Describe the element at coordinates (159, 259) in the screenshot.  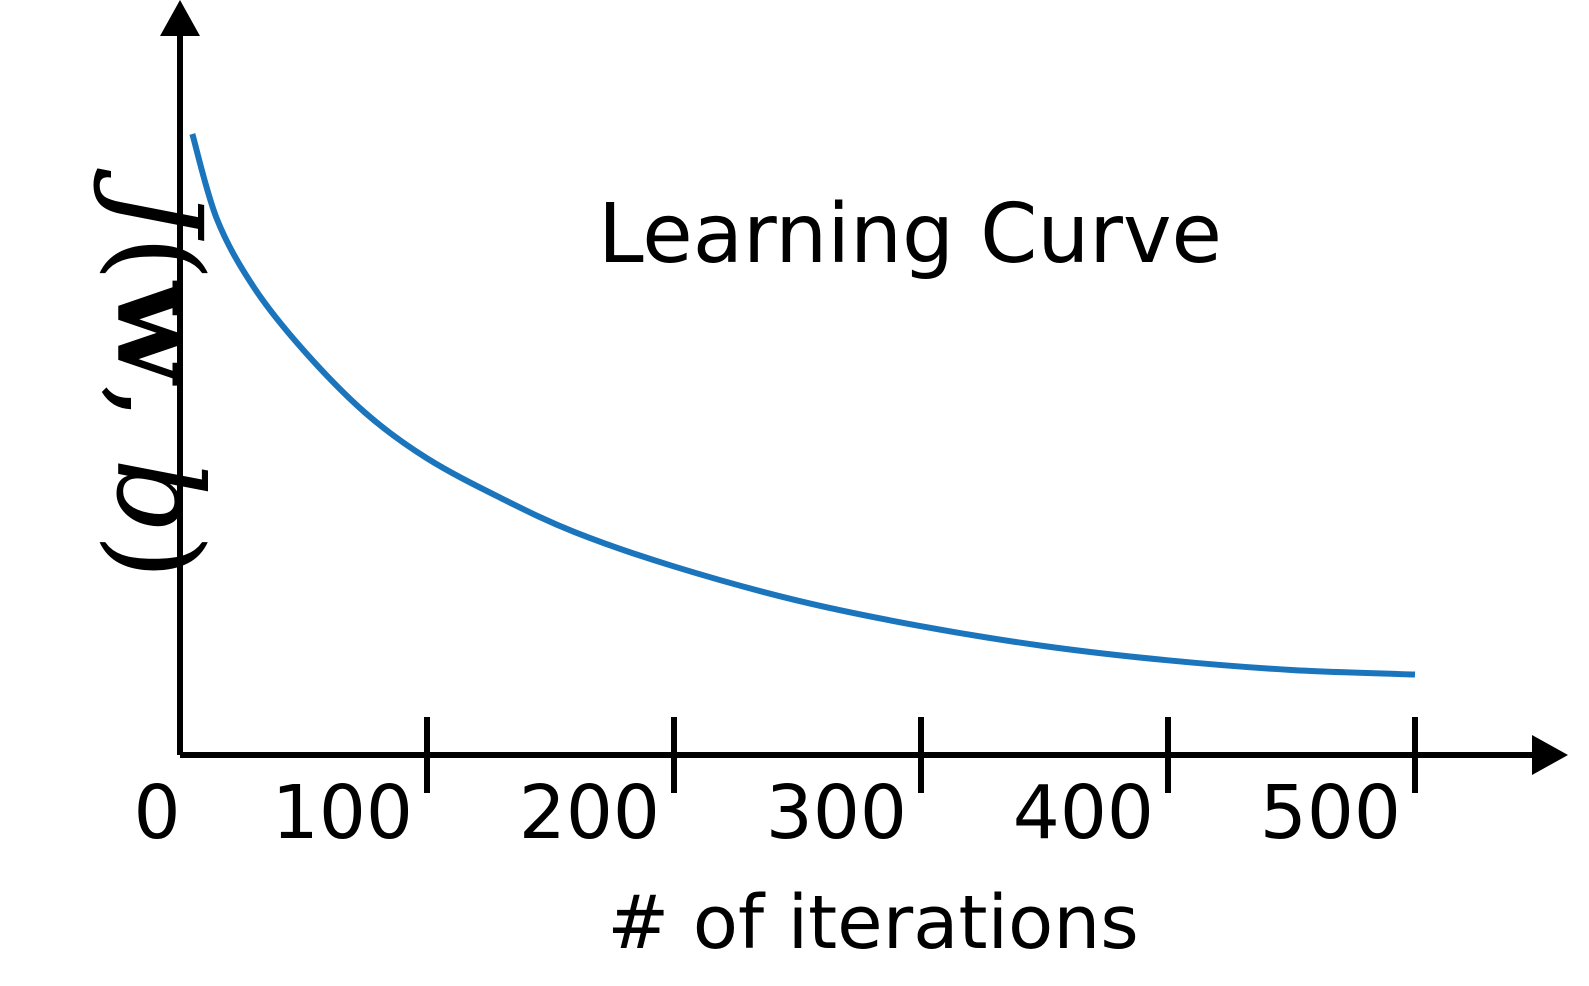
I see `y-axis-label-part: (` at that location.